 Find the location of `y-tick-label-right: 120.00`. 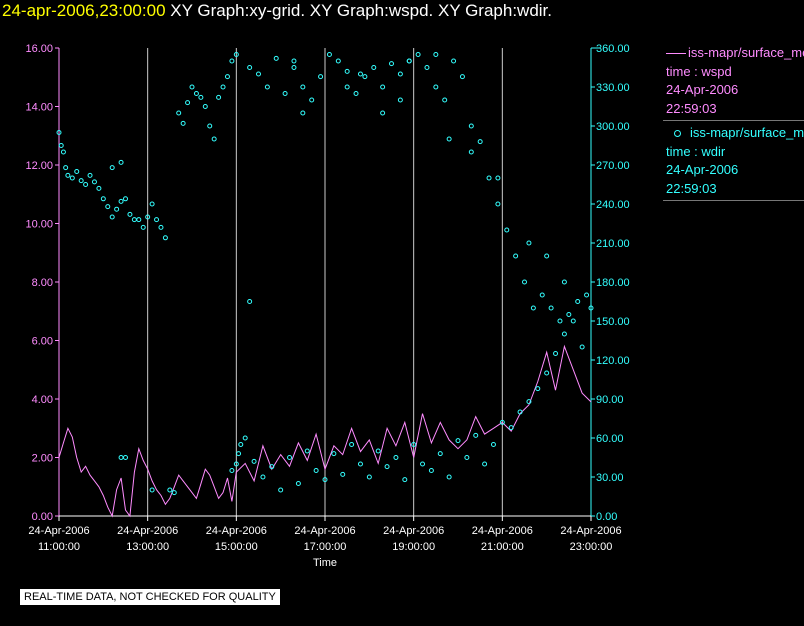

y-tick-label-right: 120.00 is located at coordinates (613, 361).